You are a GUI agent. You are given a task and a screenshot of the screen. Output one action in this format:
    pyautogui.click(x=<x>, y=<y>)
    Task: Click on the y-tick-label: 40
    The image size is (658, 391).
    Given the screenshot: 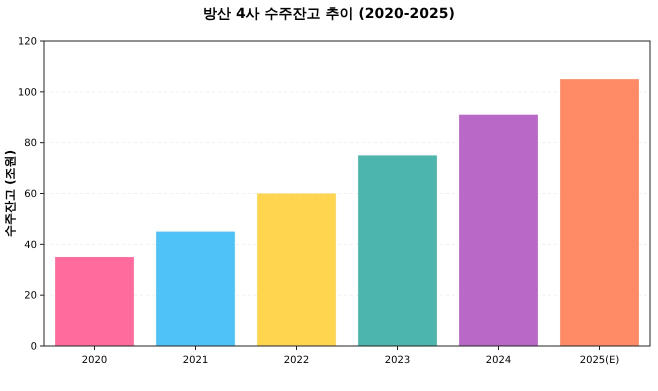 What is the action you would take?
    pyautogui.click(x=30, y=245)
    